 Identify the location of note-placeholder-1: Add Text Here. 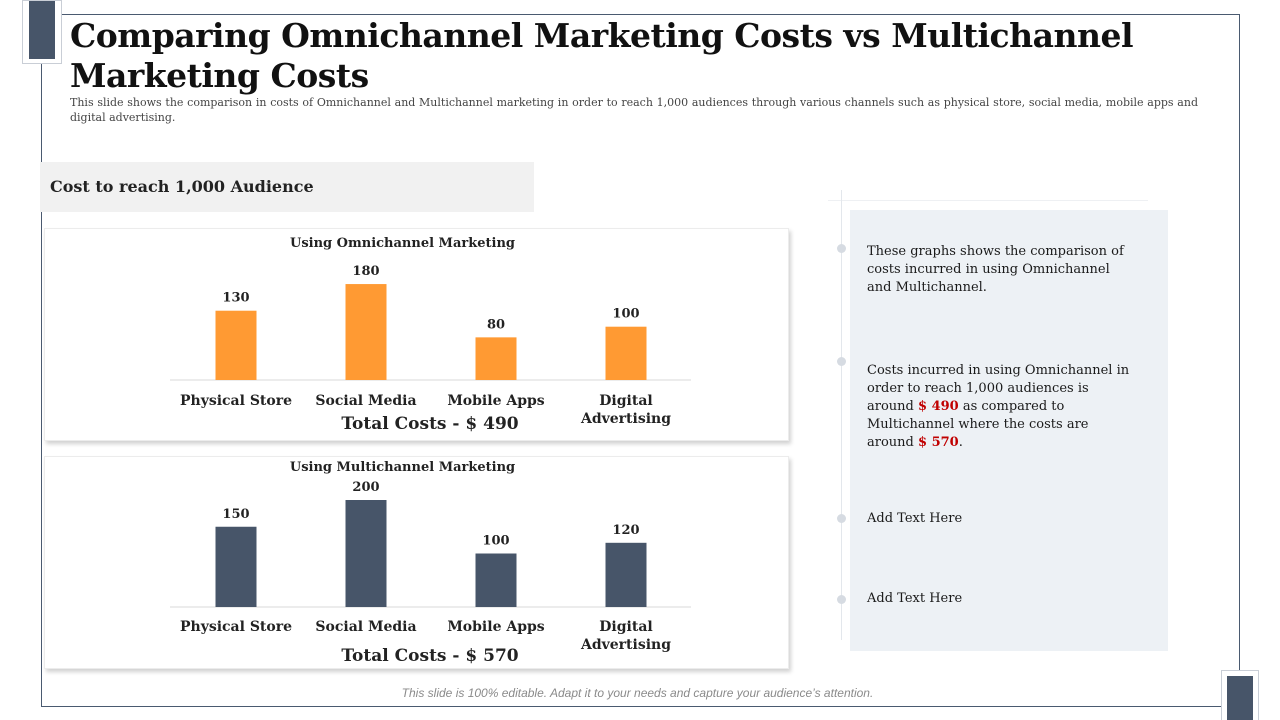
(1007, 519).